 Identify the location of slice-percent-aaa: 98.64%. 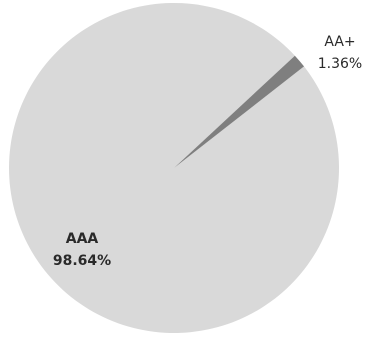
(82, 261).